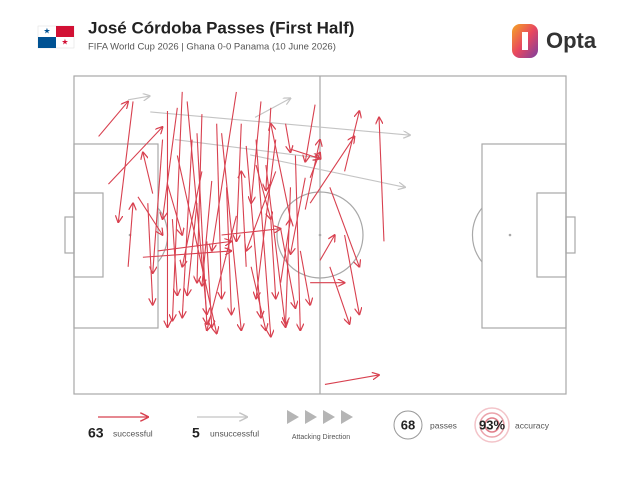 This screenshot has width=638, height=477. I want to click on accuracy-value: 93%, so click(492, 424).